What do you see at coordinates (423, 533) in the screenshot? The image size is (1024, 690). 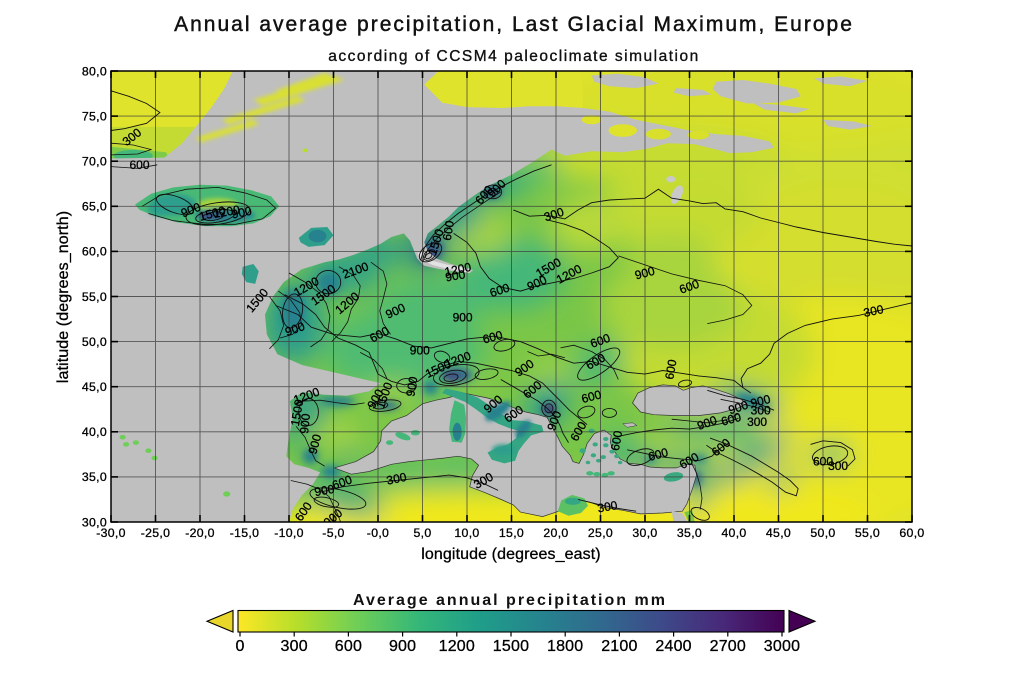 I see `svg-text: 5,0` at bounding box center [423, 533].